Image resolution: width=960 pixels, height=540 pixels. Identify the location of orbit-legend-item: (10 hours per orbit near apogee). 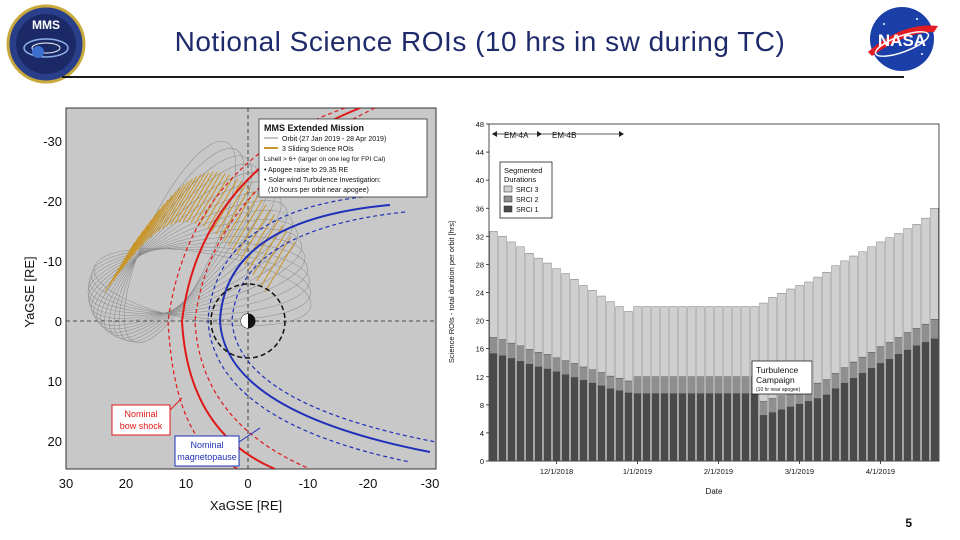
(318, 190).